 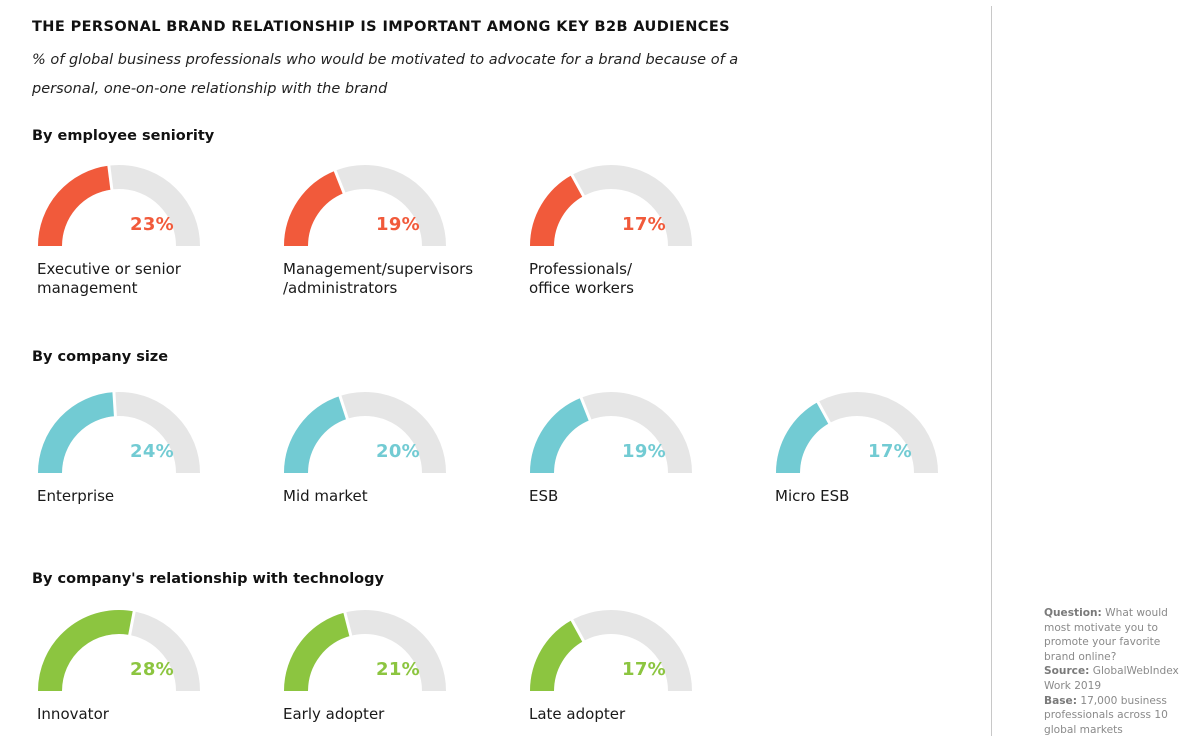 What do you see at coordinates (73, 714) in the screenshot?
I see `gauge-category-label: Innovator` at bounding box center [73, 714].